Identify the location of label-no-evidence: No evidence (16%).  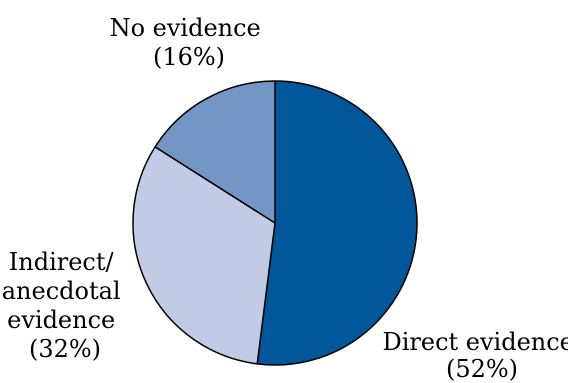
(189, 42).